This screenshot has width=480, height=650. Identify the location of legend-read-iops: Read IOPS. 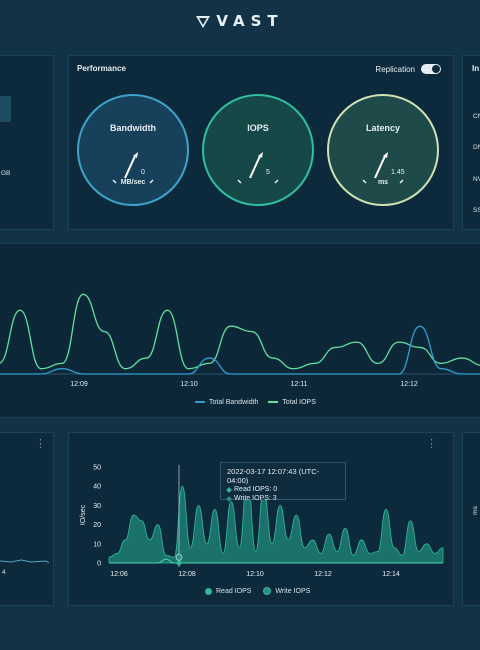
(228, 591).